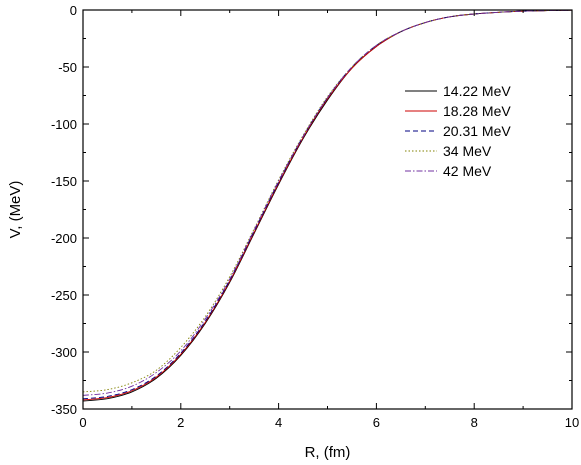  What do you see at coordinates (180, 422) in the screenshot?
I see `x-tick-label: 2` at bounding box center [180, 422].